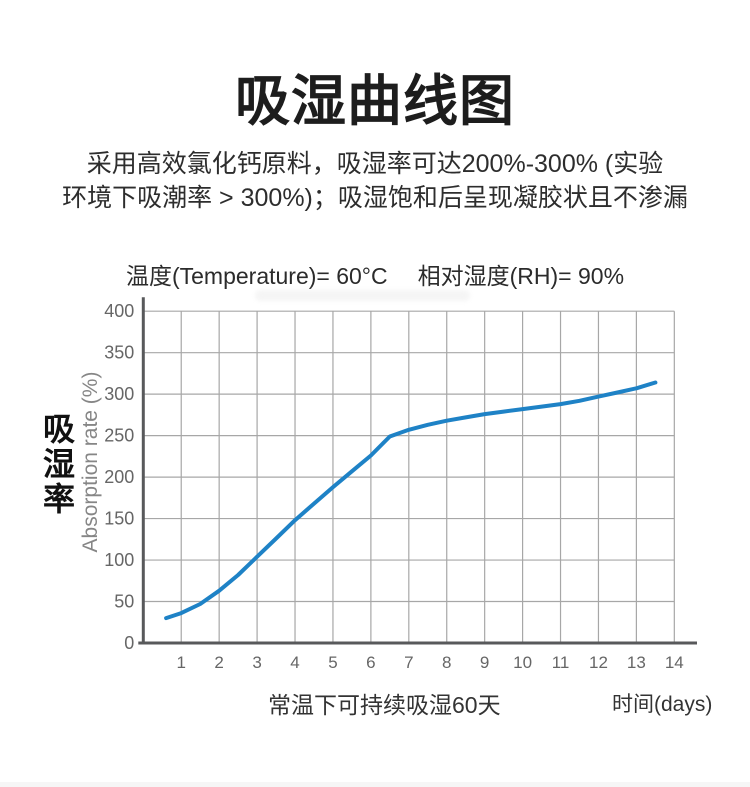 The image size is (750, 787). Describe the element at coordinates (674, 662) in the screenshot. I see `x-tick-label: 14` at that location.